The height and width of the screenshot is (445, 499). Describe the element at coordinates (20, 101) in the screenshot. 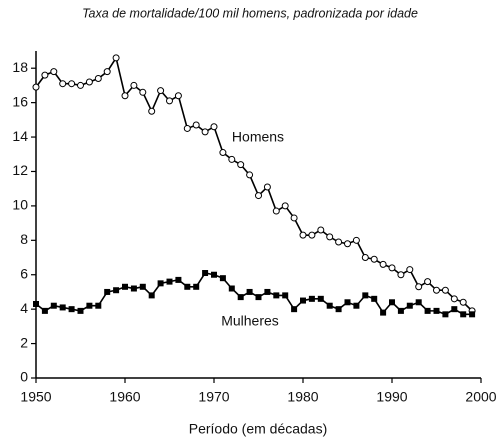

I see `y-tick-label: 16` at that location.